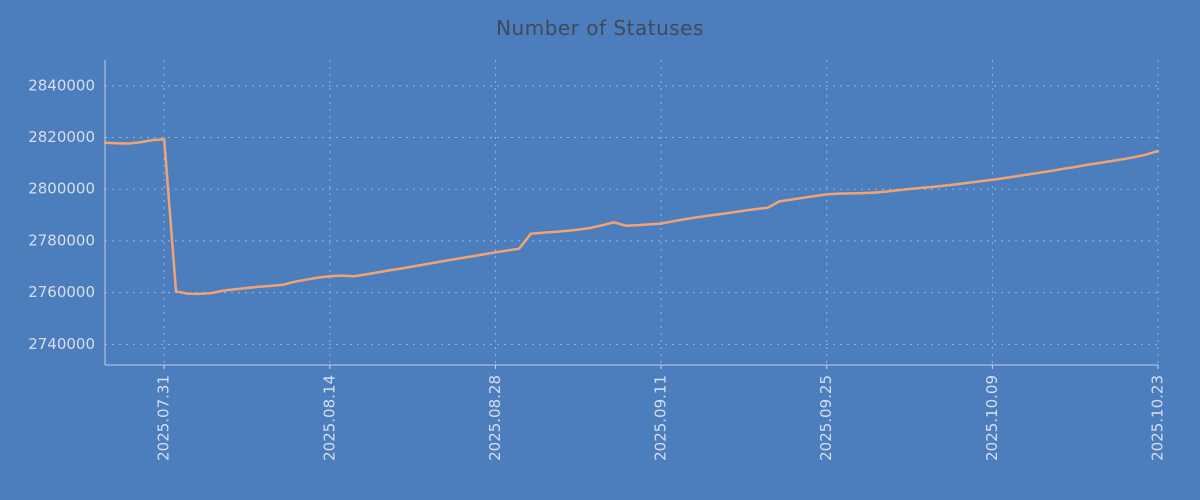  Describe the element at coordinates (329, 418) in the screenshot. I see `x-tick-label: 2025.08.14` at that location.